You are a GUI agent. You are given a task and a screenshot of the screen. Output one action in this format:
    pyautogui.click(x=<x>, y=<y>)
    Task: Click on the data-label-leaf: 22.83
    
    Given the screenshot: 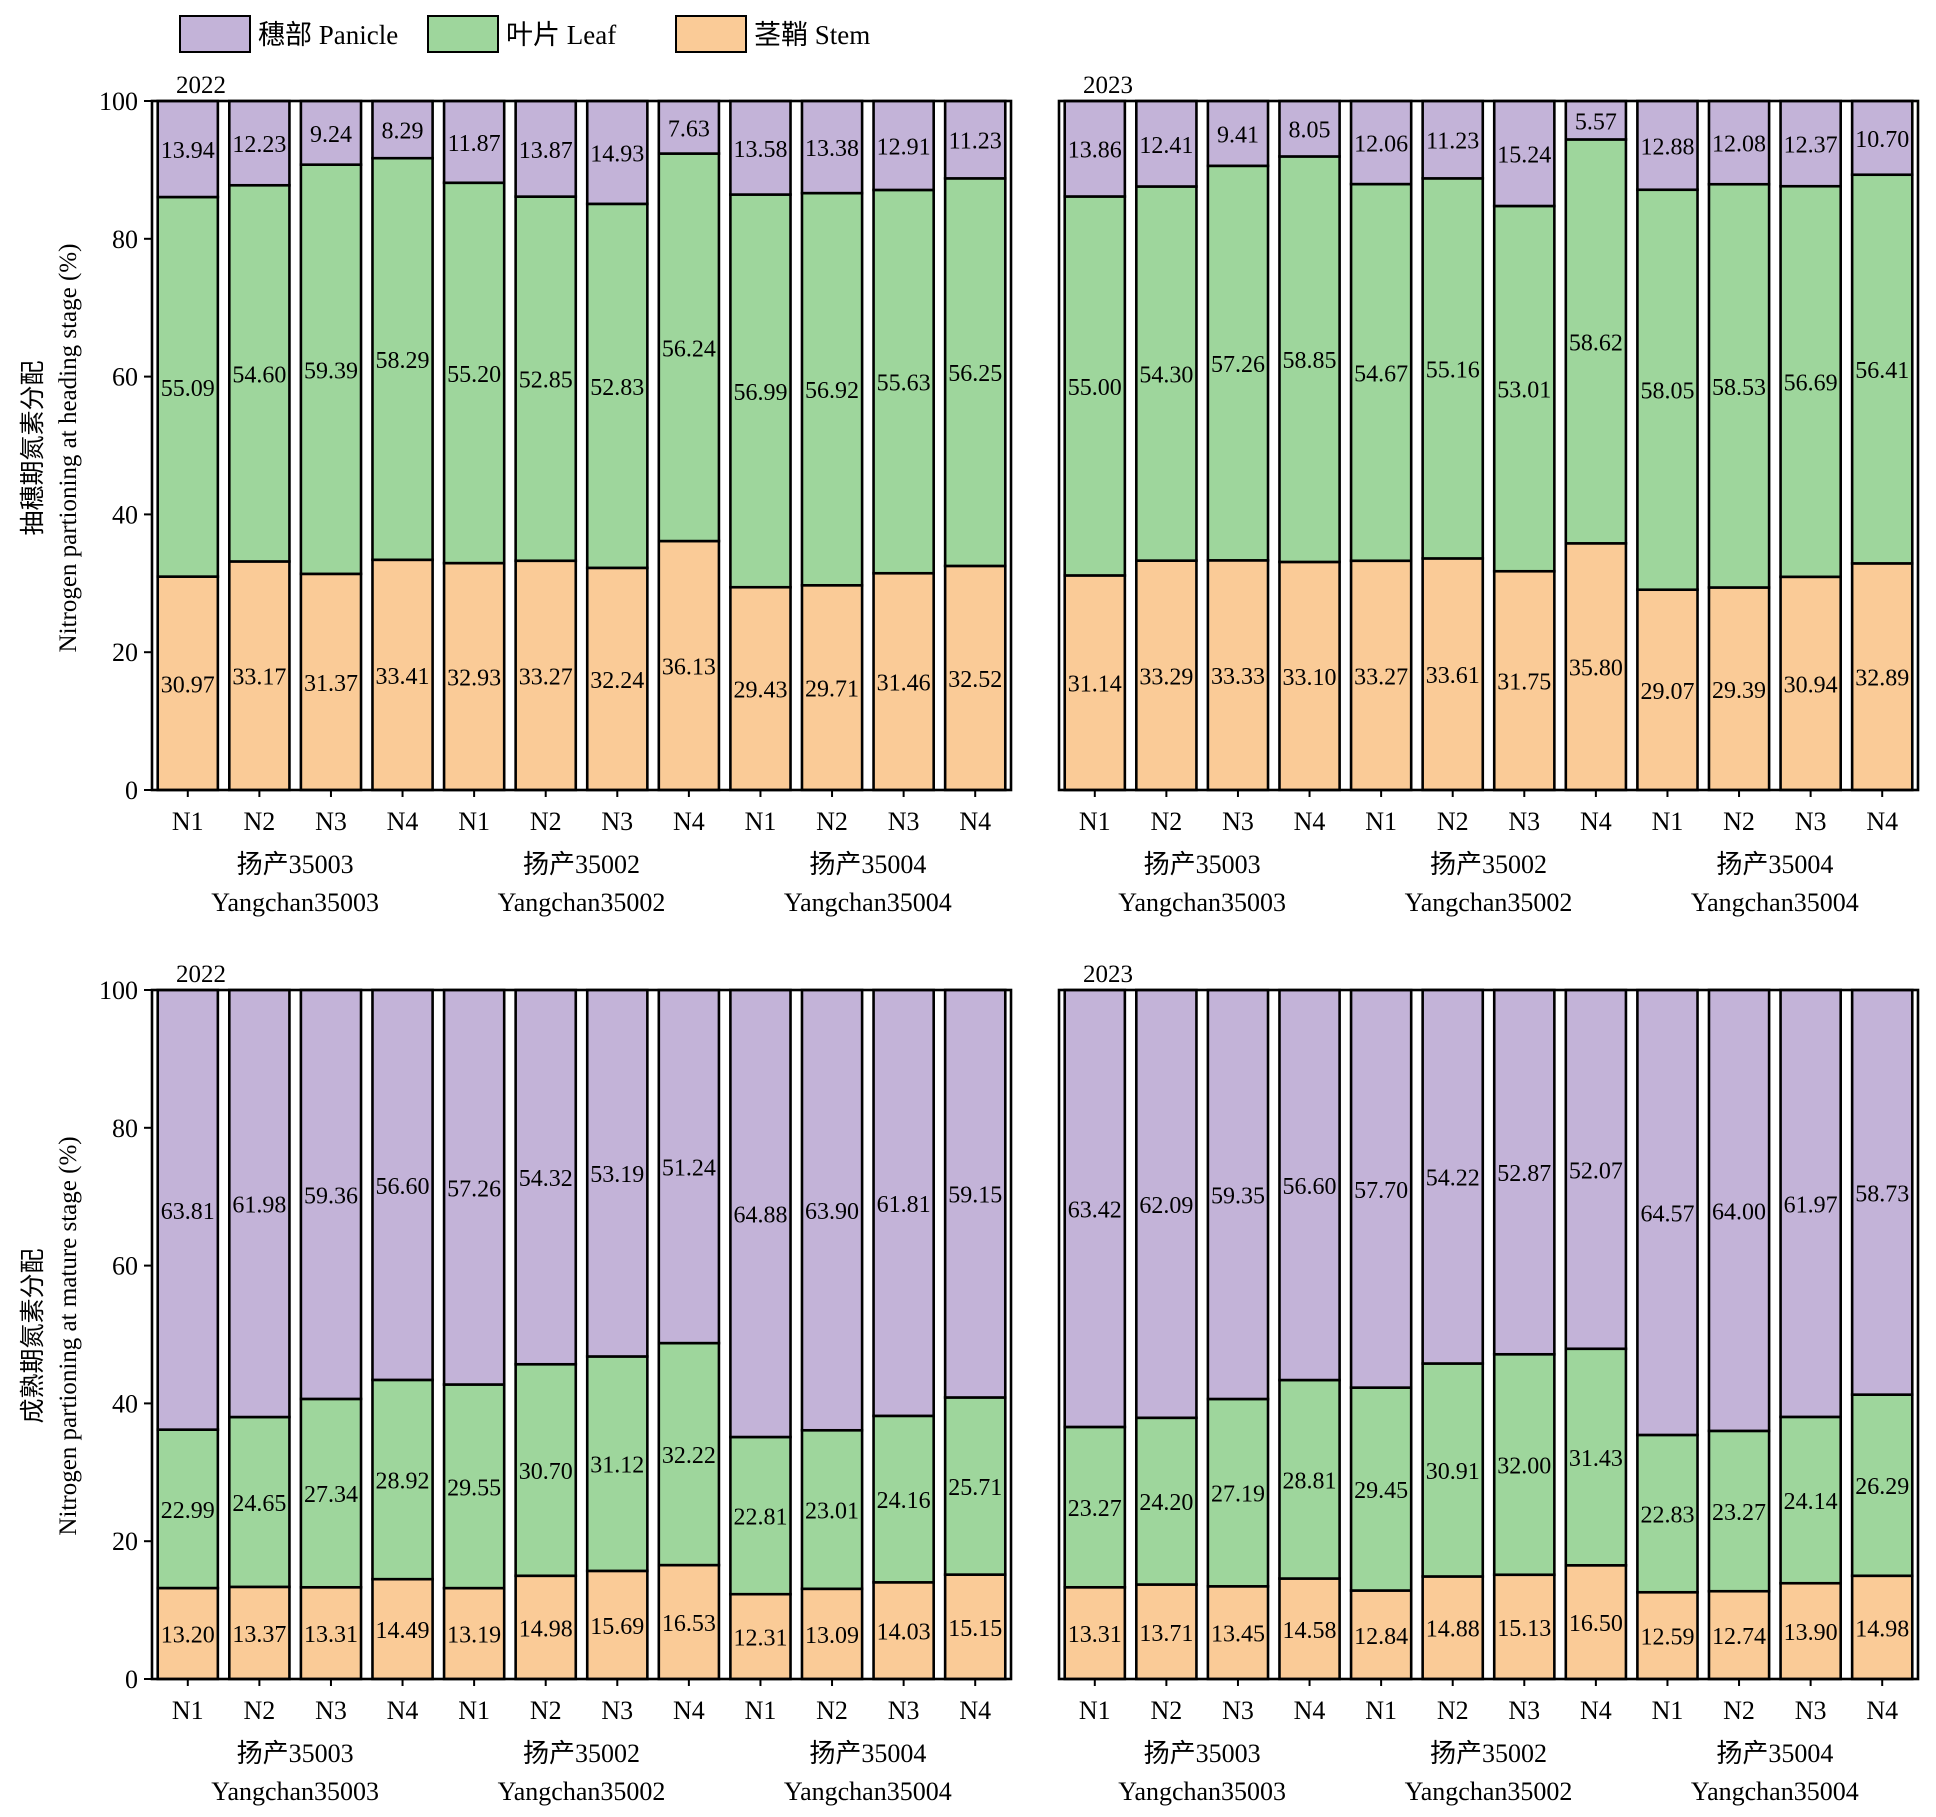 What is the action you would take?
    pyautogui.click(x=1667, y=1516)
    